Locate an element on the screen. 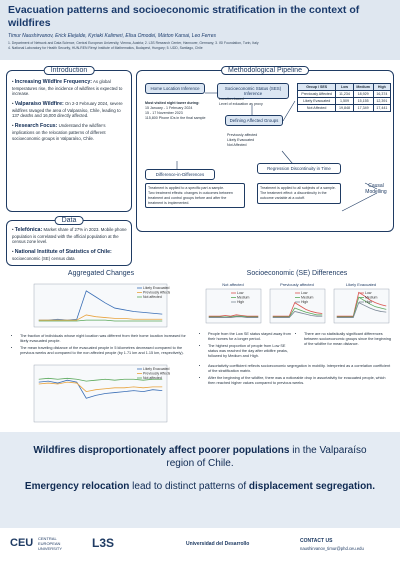  cell: Likely Evacuated is located at coordinates (316, 101).